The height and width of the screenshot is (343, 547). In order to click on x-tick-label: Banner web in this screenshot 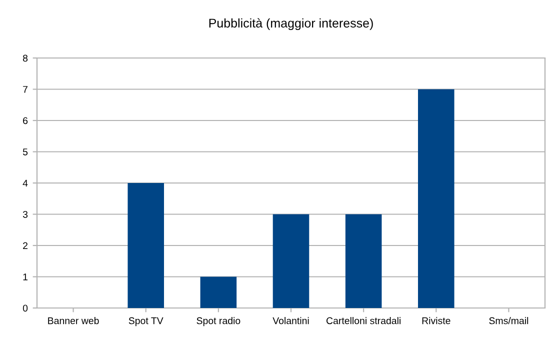, I will do `click(73, 320)`.